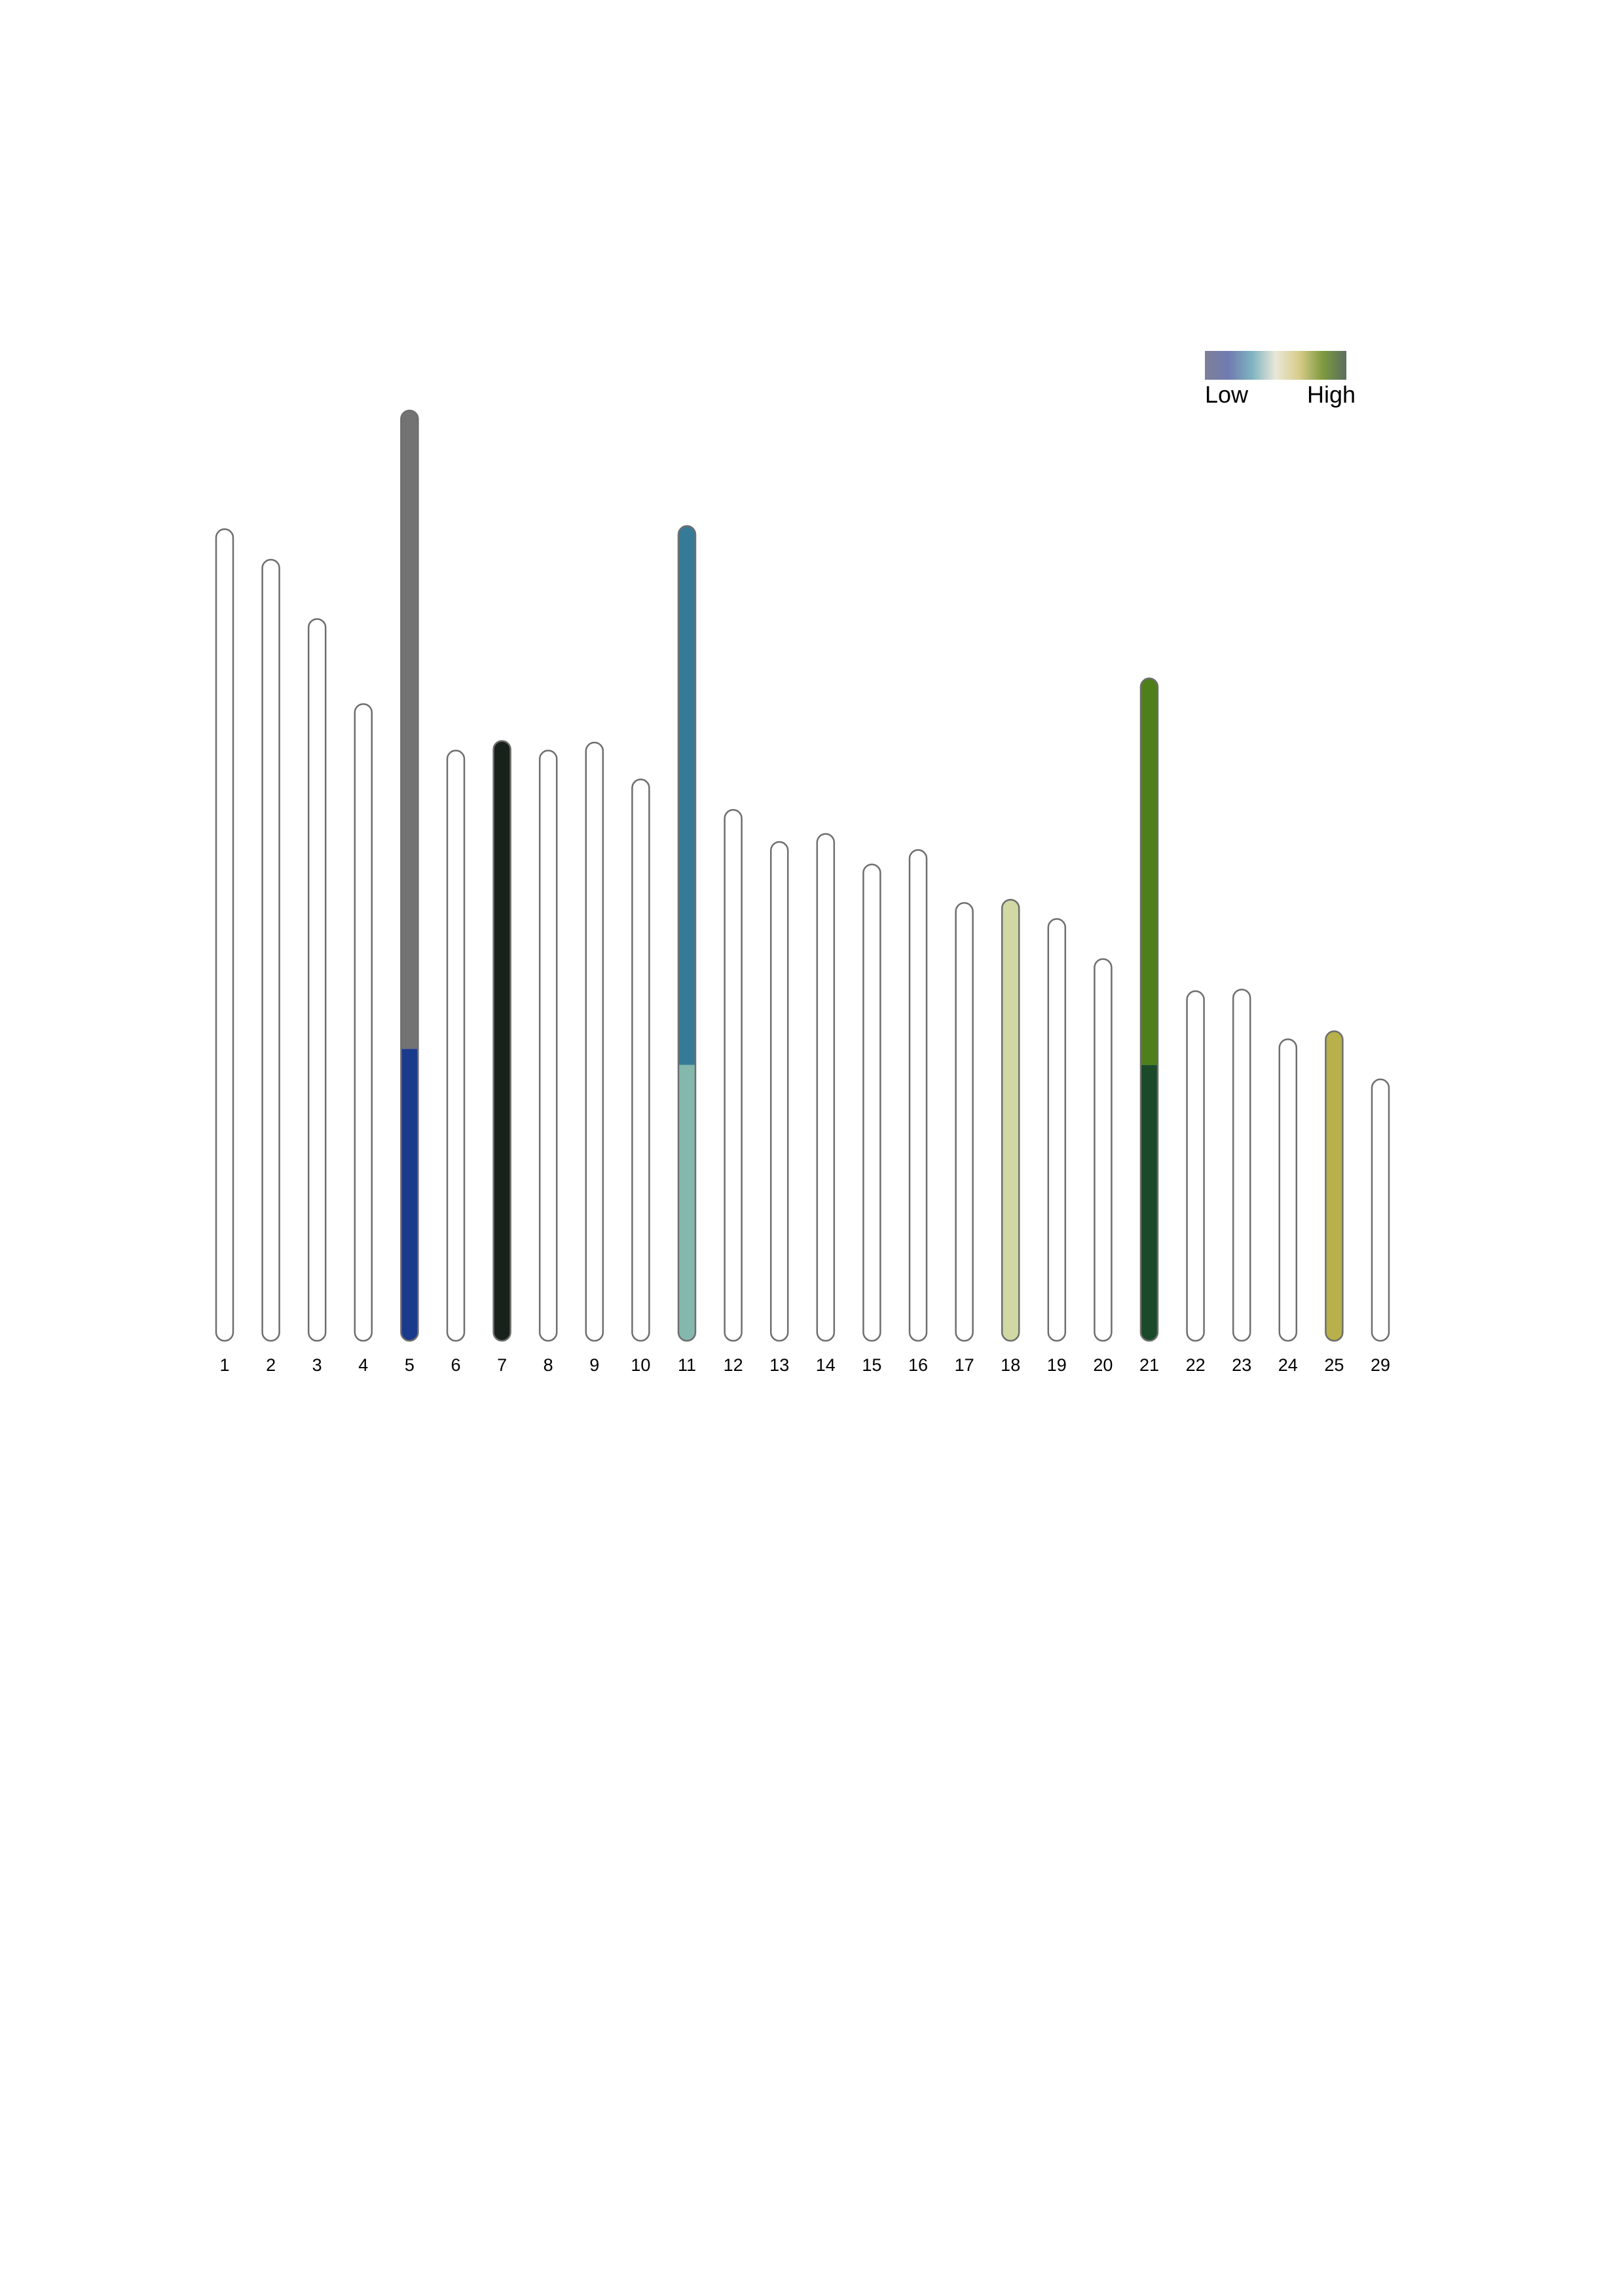 This screenshot has width=1624, height=2296. What do you see at coordinates (1380, 1365) in the screenshot?
I see `chromosome-label-29: 29` at bounding box center [1380, 1365].